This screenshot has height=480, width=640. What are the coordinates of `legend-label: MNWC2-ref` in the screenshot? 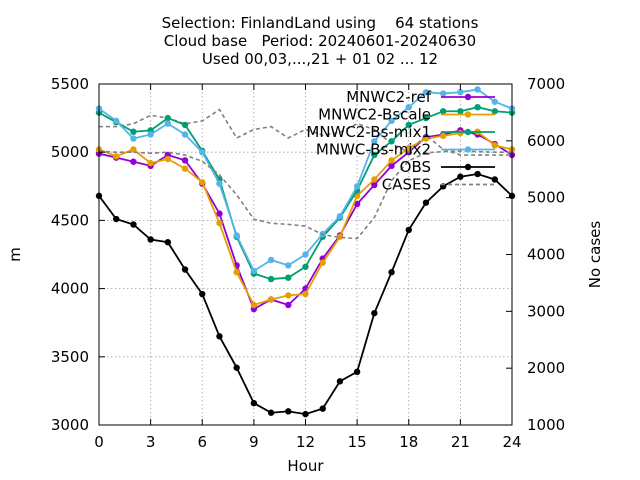 It's located at (388, 97).